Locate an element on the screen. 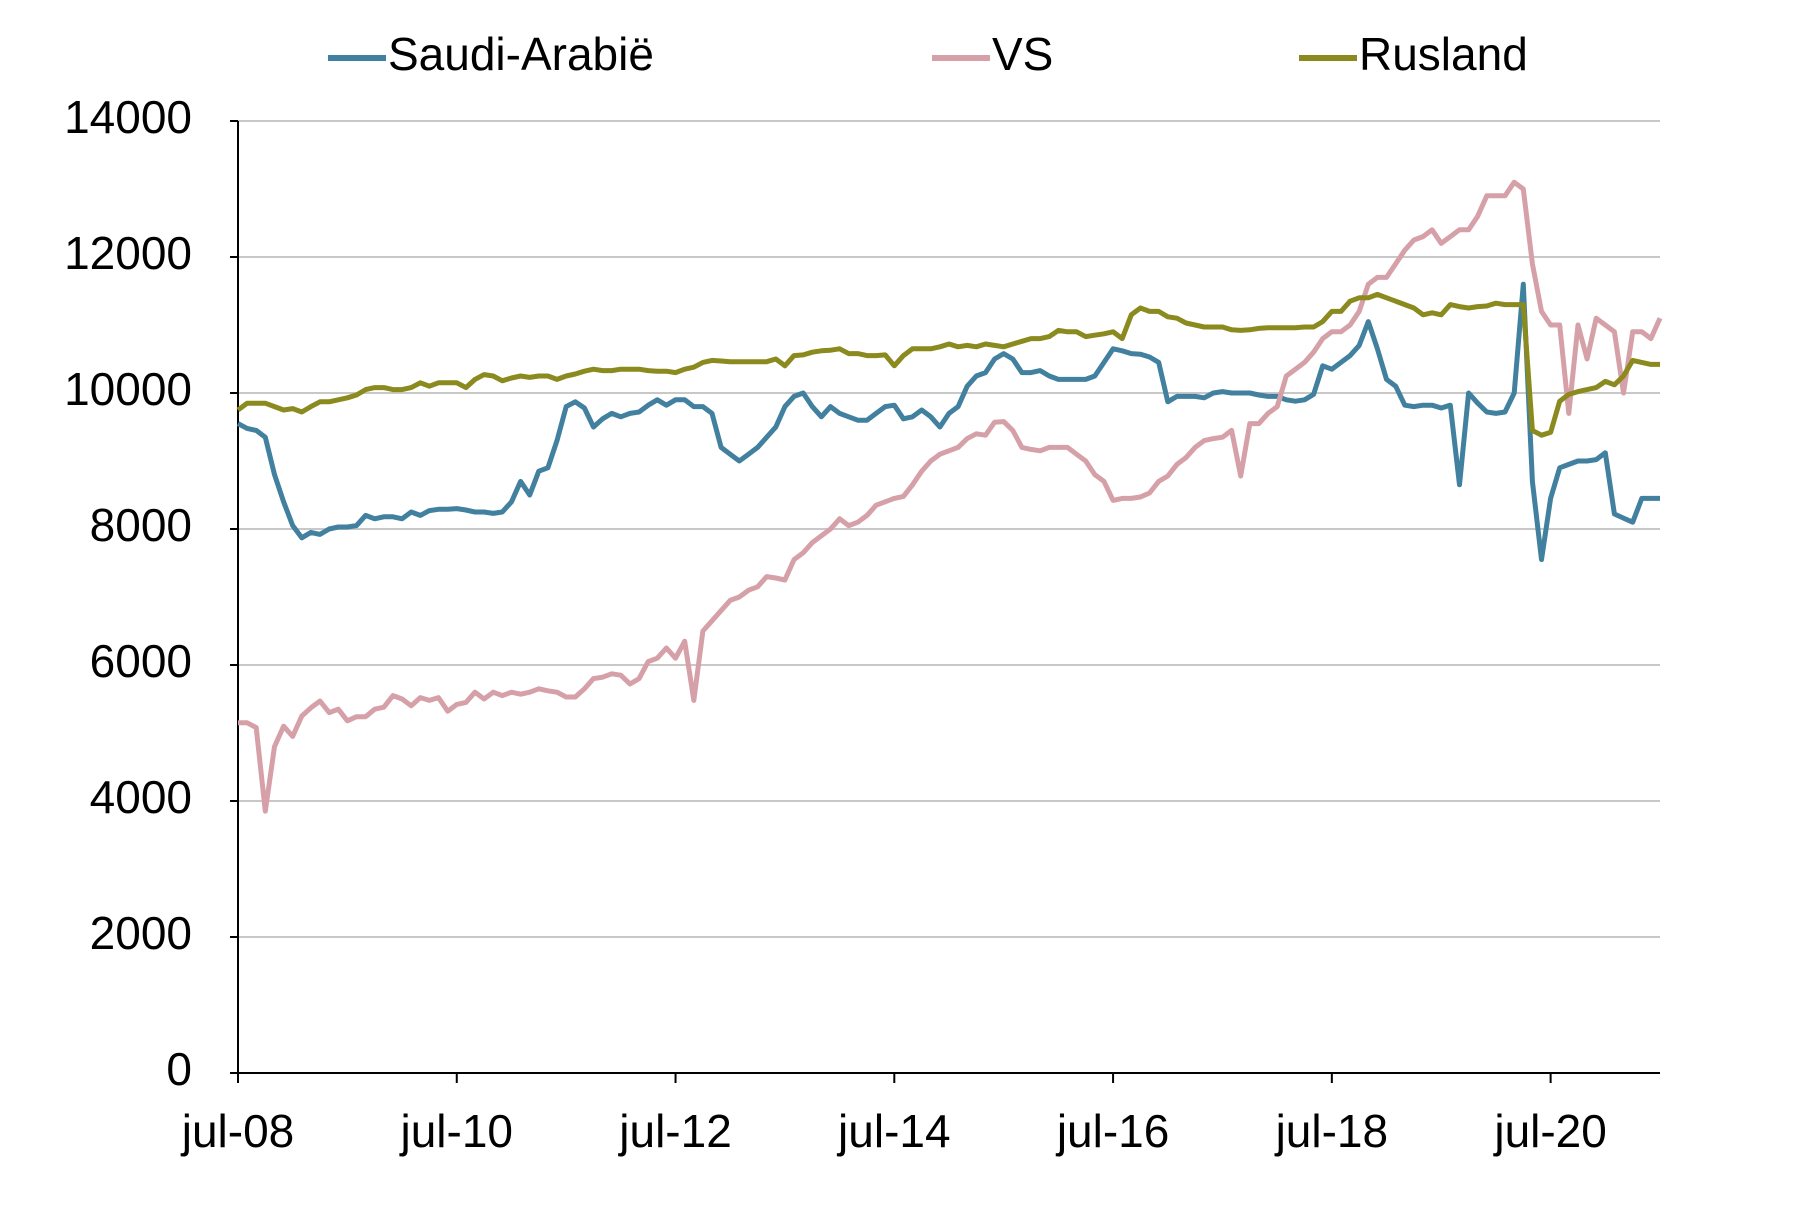 This screenshot has width=1806, height=1209. y-tick-label: 4000 is located at coordinates (141, 797).